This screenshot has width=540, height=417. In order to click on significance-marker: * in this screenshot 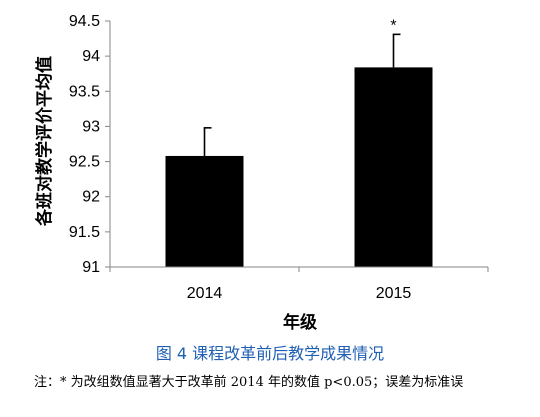, I will do `click(393, 25)`.